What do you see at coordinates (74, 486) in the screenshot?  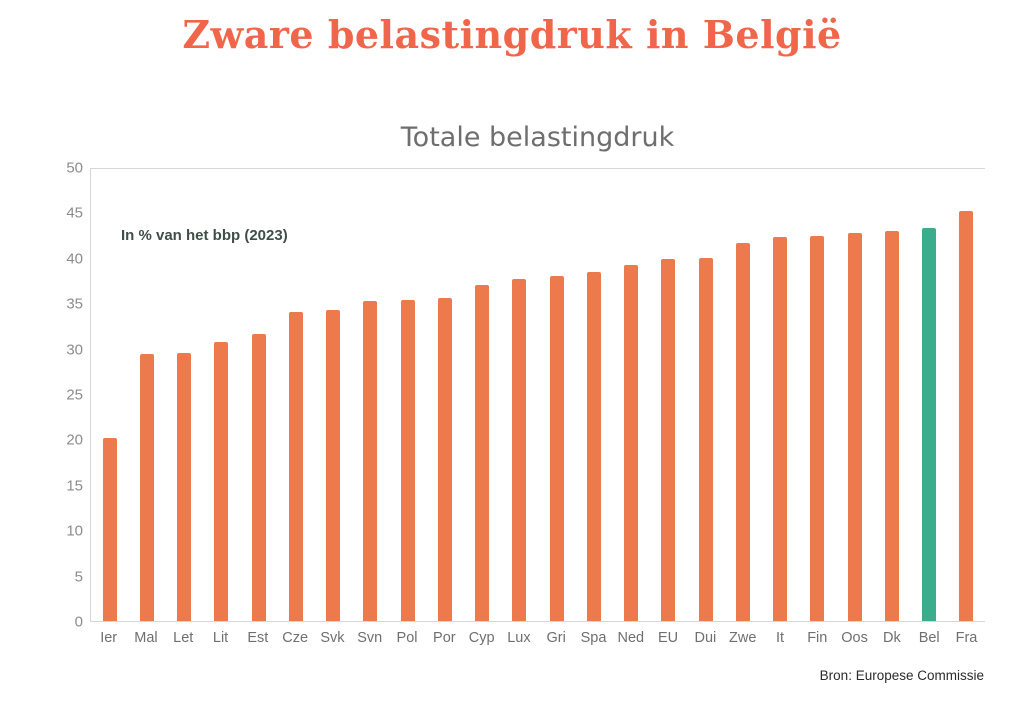 I see `y-tick-15: 15` at bounding box center [74, 486].